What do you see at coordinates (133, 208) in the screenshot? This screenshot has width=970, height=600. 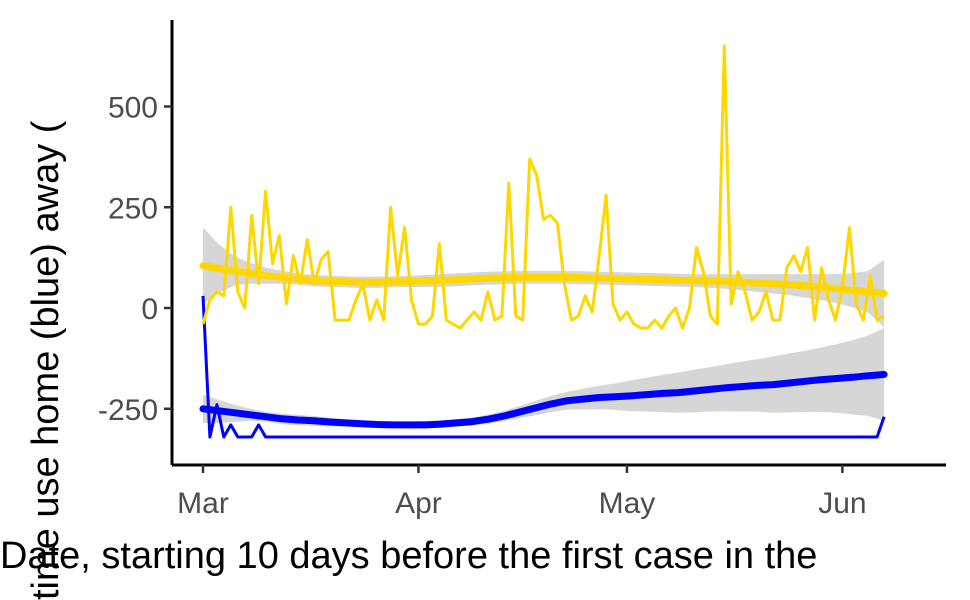 I see `y-tick-label: 250` at bounding box center [133, 208].